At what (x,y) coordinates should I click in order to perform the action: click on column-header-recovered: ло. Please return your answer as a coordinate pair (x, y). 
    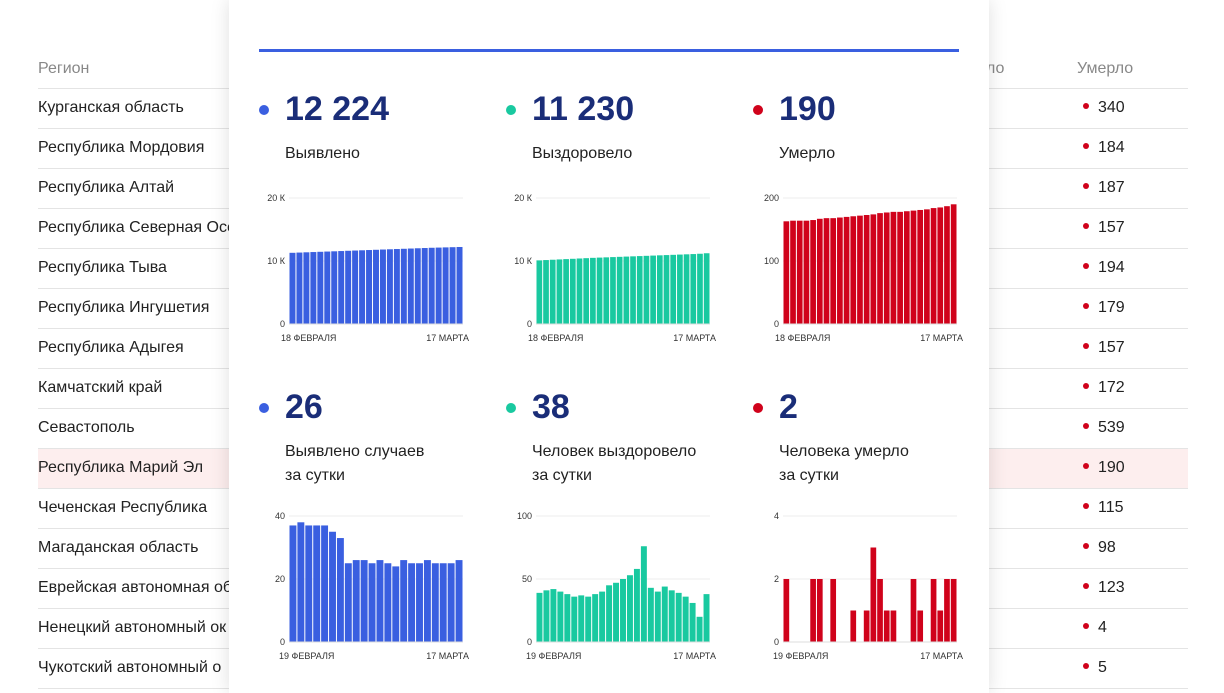
    Looking at the image, I should click on (995, 68).